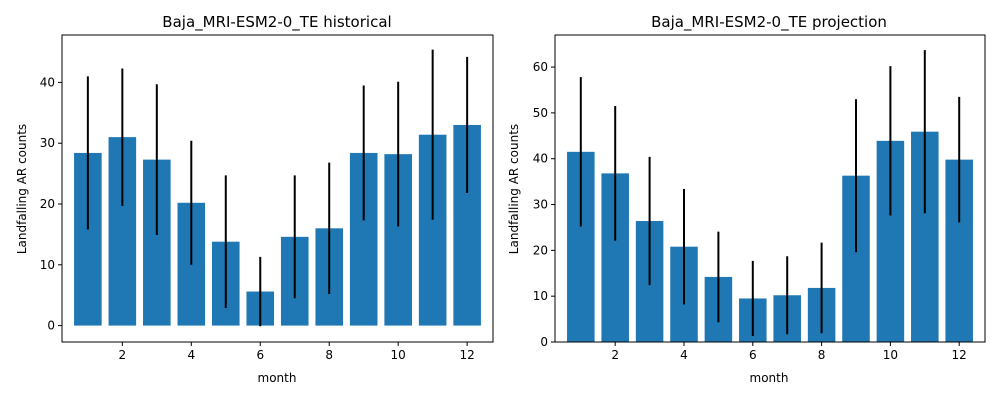  Describe the element at coordinates (540, 113) in the screenshot. I see `y-tick-label: 50` at that location.